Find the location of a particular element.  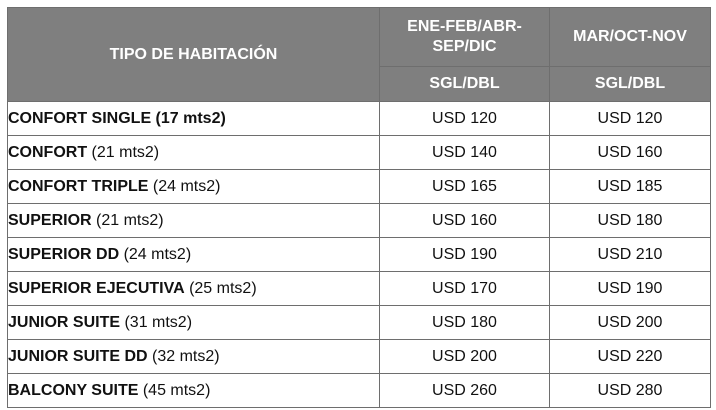

room-size: (25 mts2) is located at coordinates (220, 288).